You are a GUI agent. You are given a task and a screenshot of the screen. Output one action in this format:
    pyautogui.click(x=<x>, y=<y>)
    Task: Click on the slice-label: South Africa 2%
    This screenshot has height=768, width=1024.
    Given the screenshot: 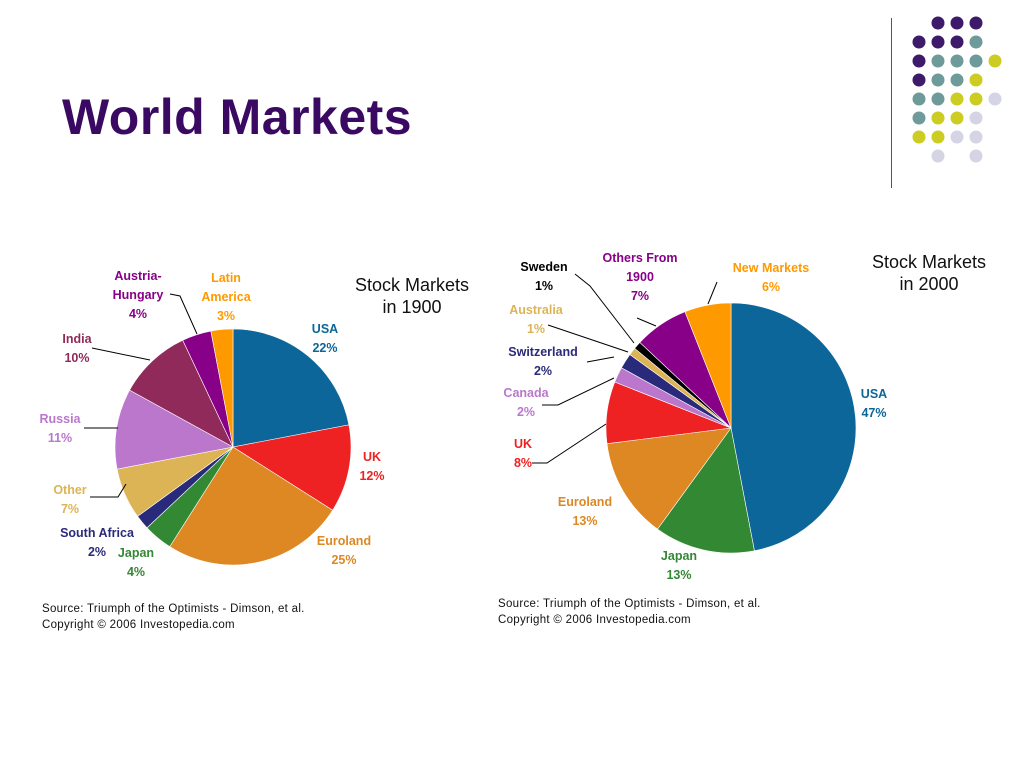 What is the action you would take?
    pyautogui.click(x=97, y=542)
    